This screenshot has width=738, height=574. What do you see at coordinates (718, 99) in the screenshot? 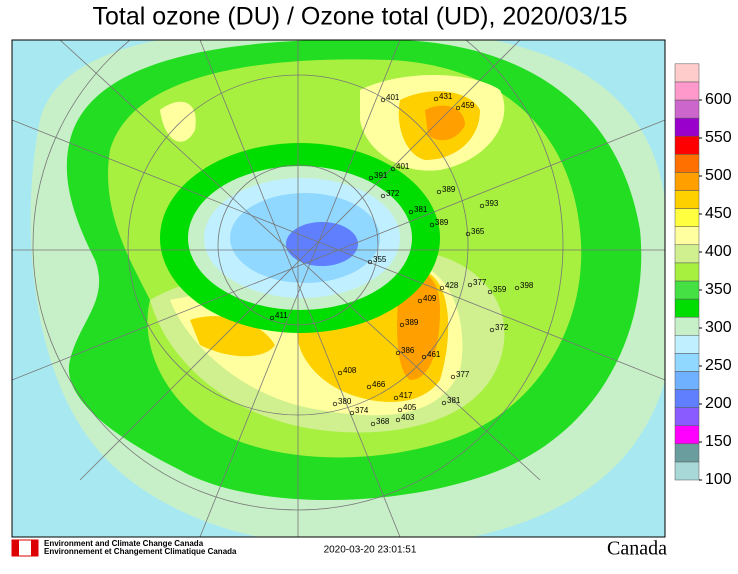
I see `tick-label: 600` at bounding box center [718, 99].